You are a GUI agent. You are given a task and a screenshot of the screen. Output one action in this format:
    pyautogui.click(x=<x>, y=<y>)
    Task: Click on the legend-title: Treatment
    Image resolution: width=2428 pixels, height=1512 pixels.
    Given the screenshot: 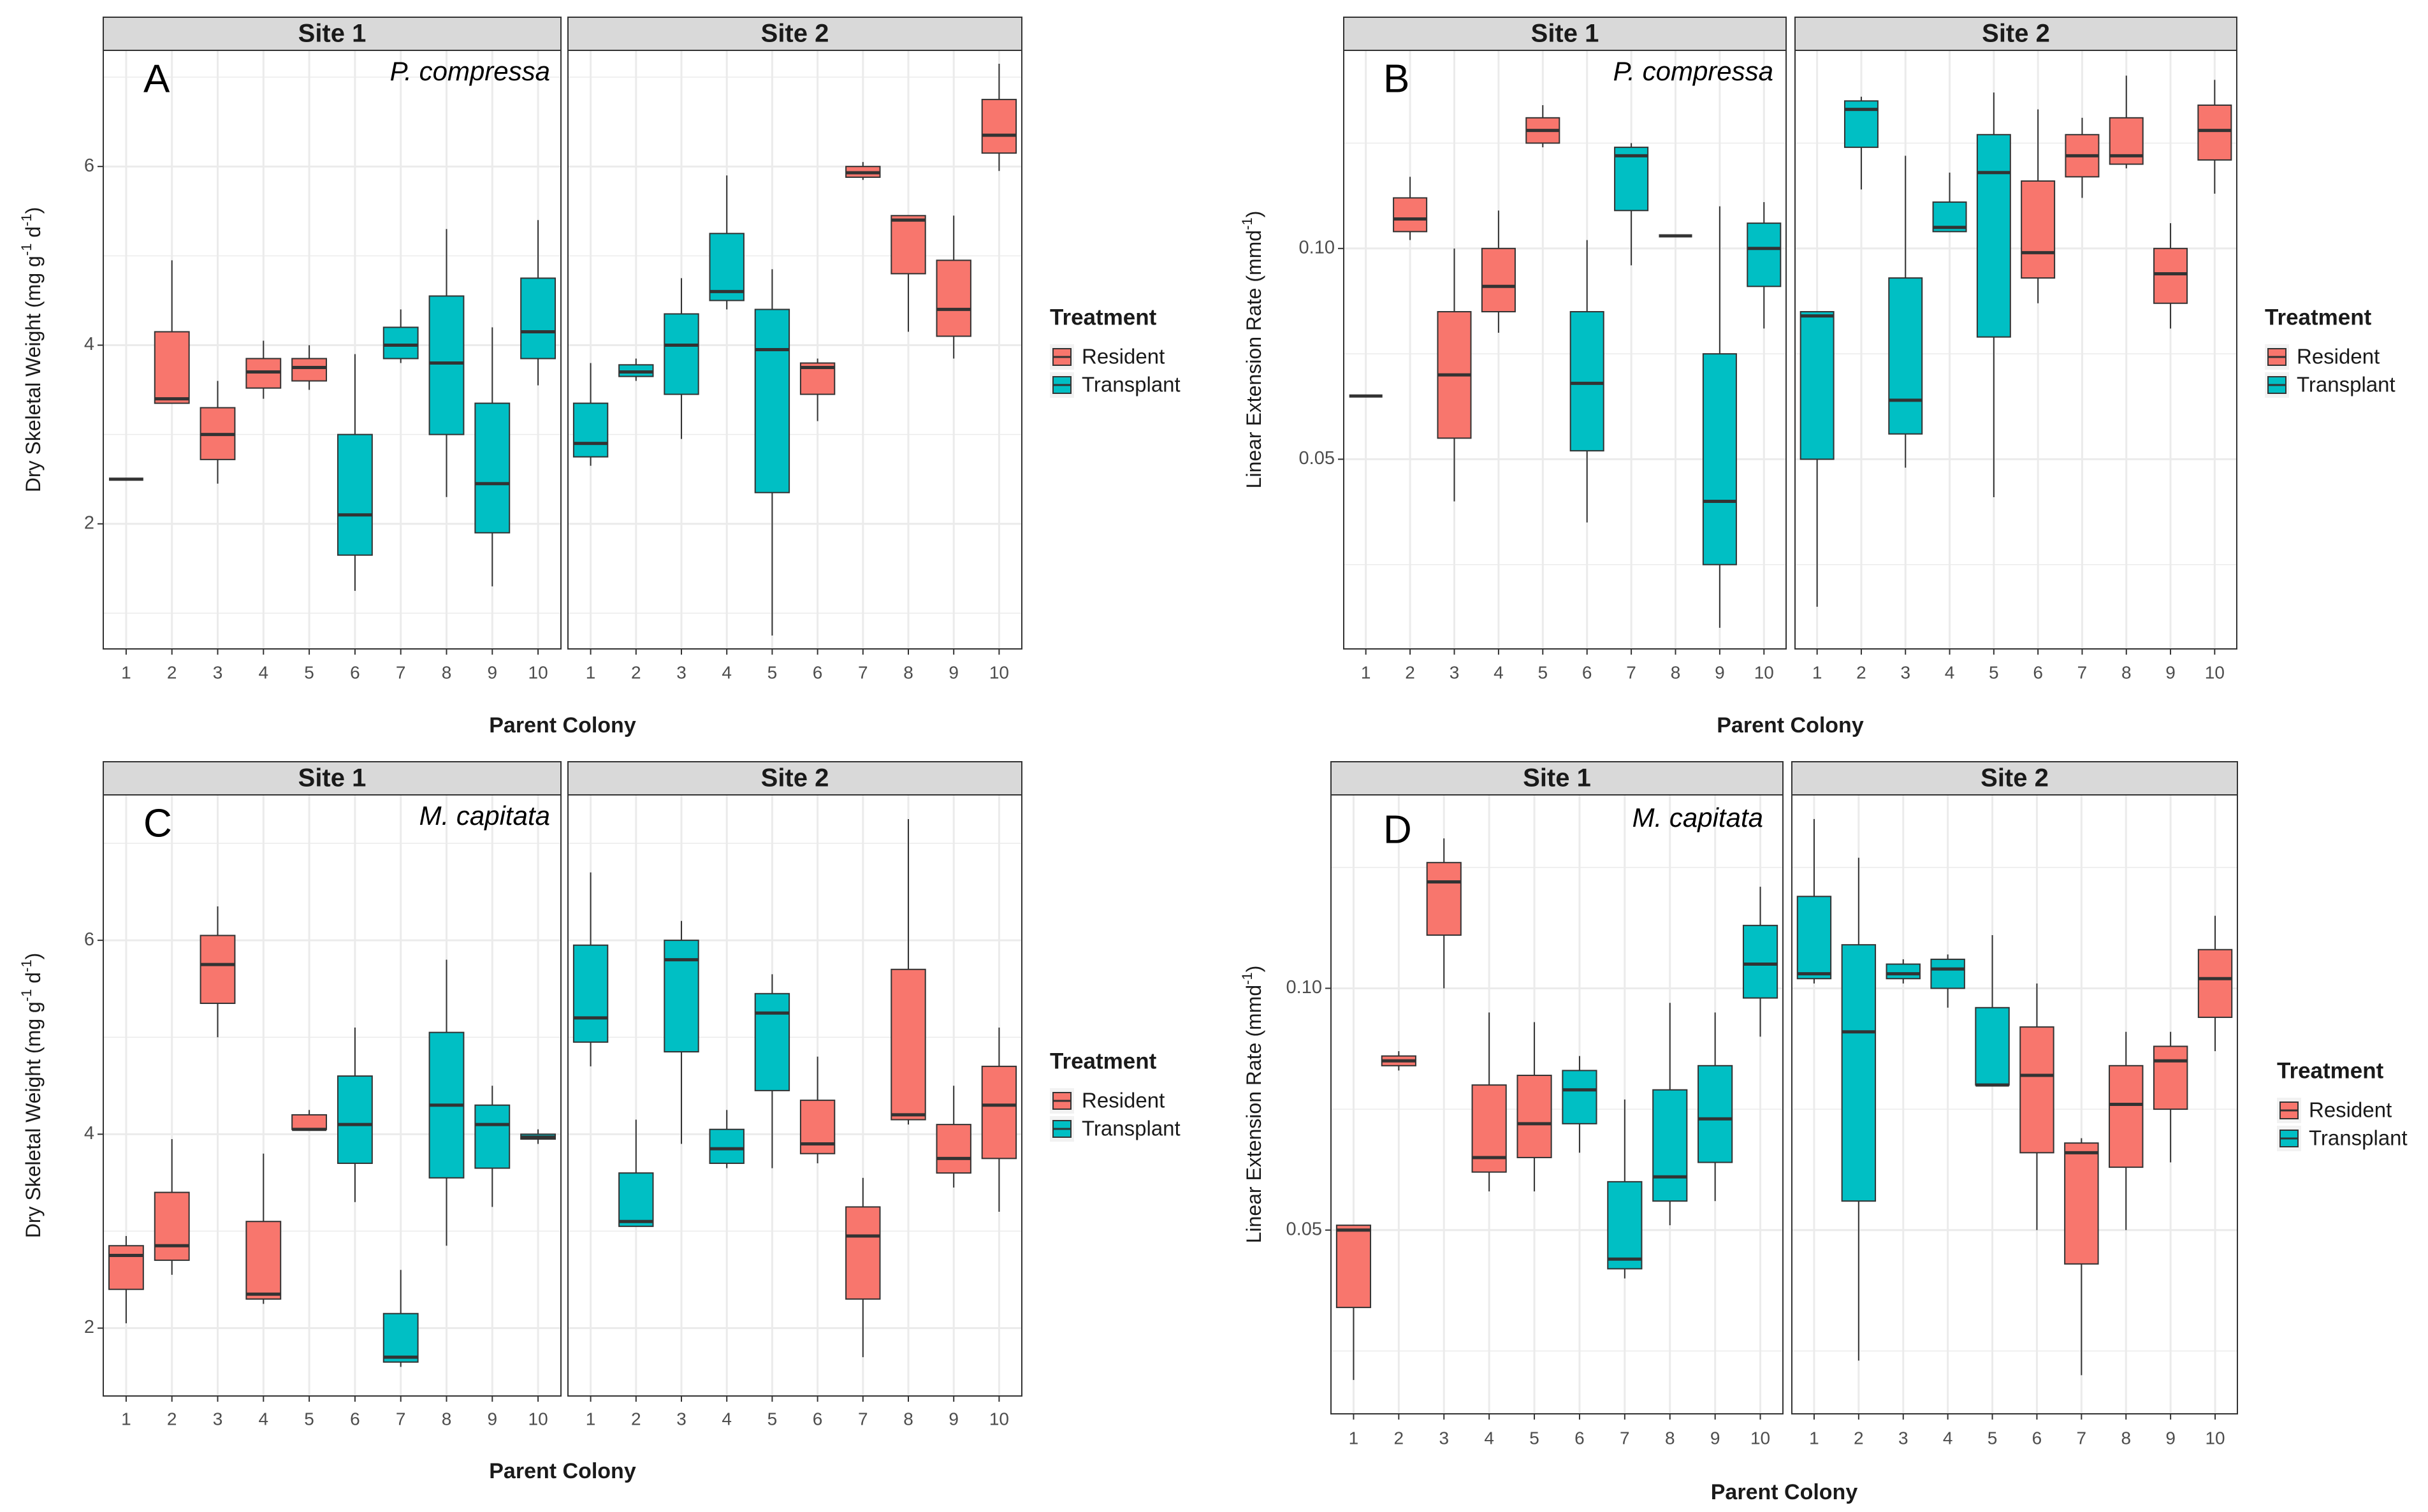 What is the action you would take?
    pyautogui.click(x=2330, y=1071)
    